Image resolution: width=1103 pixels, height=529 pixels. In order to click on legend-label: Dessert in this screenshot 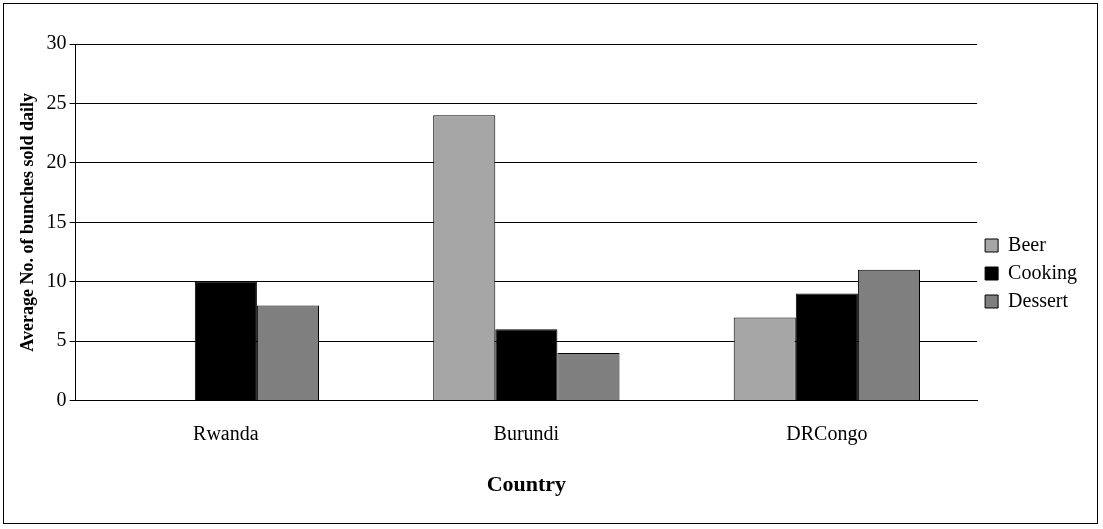, I will do `click(1038, 299)`.